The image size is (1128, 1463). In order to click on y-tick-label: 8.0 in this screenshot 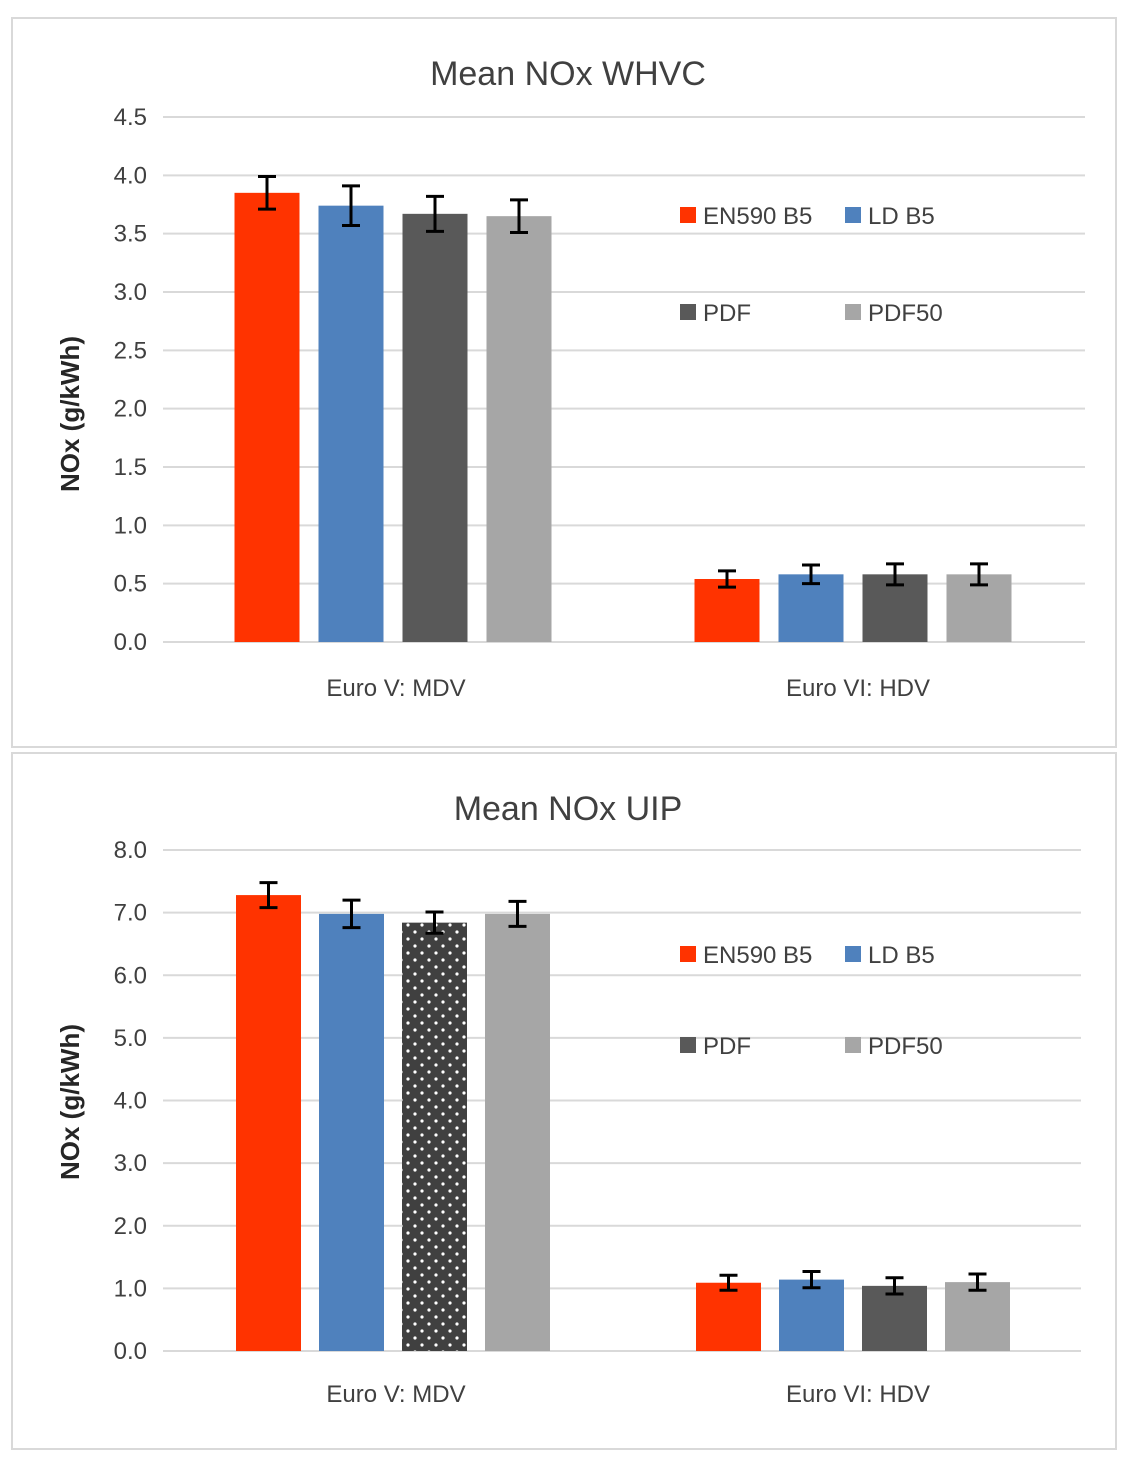, I will do `click(130, 850)`.